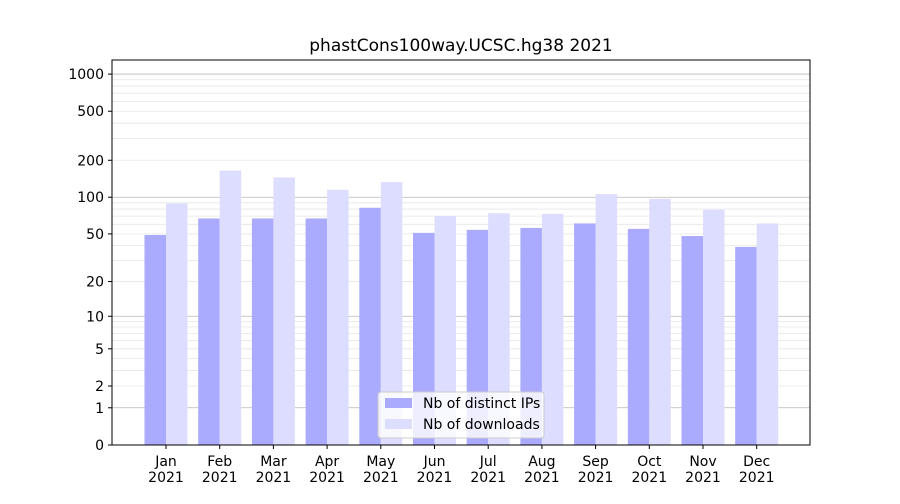 This screenshot has width=900, height=504. What do you see at coordinates (86, 75) in the screenshot?
I see `y-tick-label: 1000` at bounding box center [86, 75].